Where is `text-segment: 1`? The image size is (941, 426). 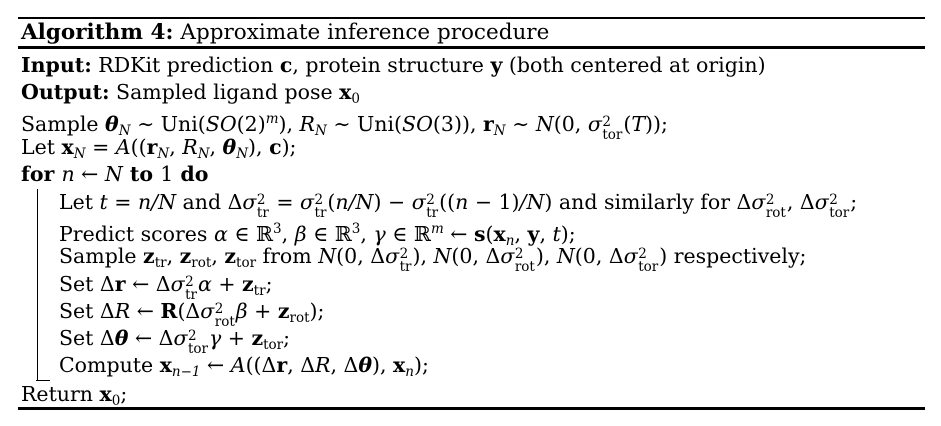
text-segment: 1 is located at coordinates (167, 173).